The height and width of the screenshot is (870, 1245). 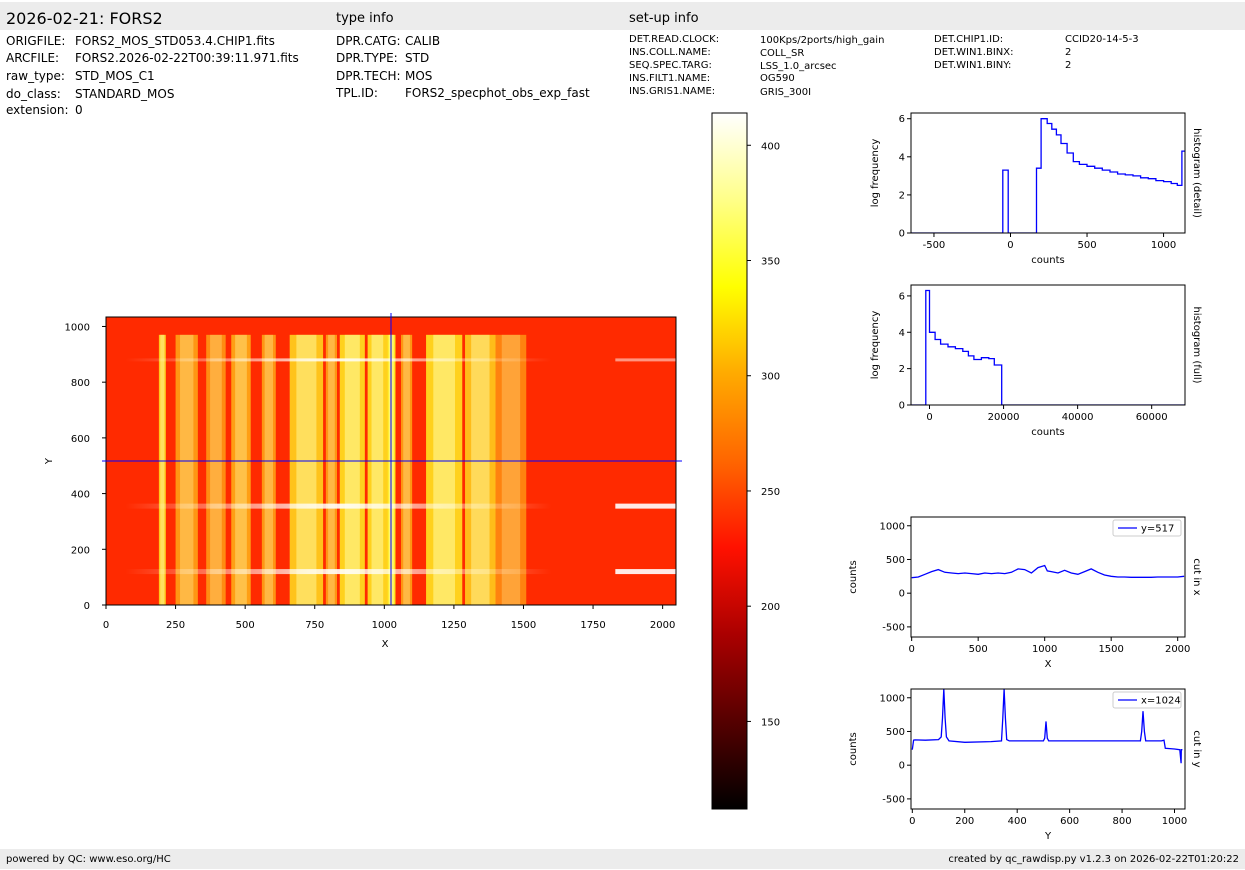 What do you see at coordinates (357, 93) in the screenshot?
I see `type-info-key: TPL.ID:` at bounding box center [357, 93].